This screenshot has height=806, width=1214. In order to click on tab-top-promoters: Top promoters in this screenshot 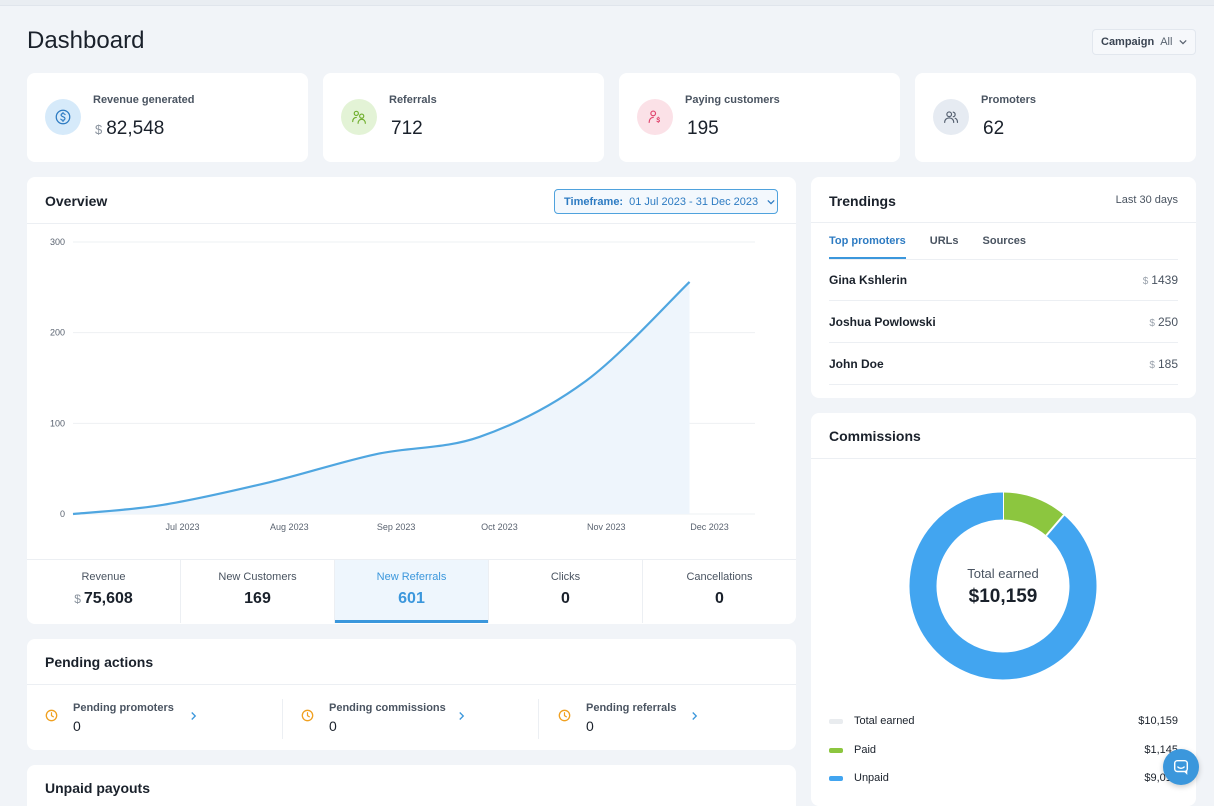, I will do `click(867, 247)`.